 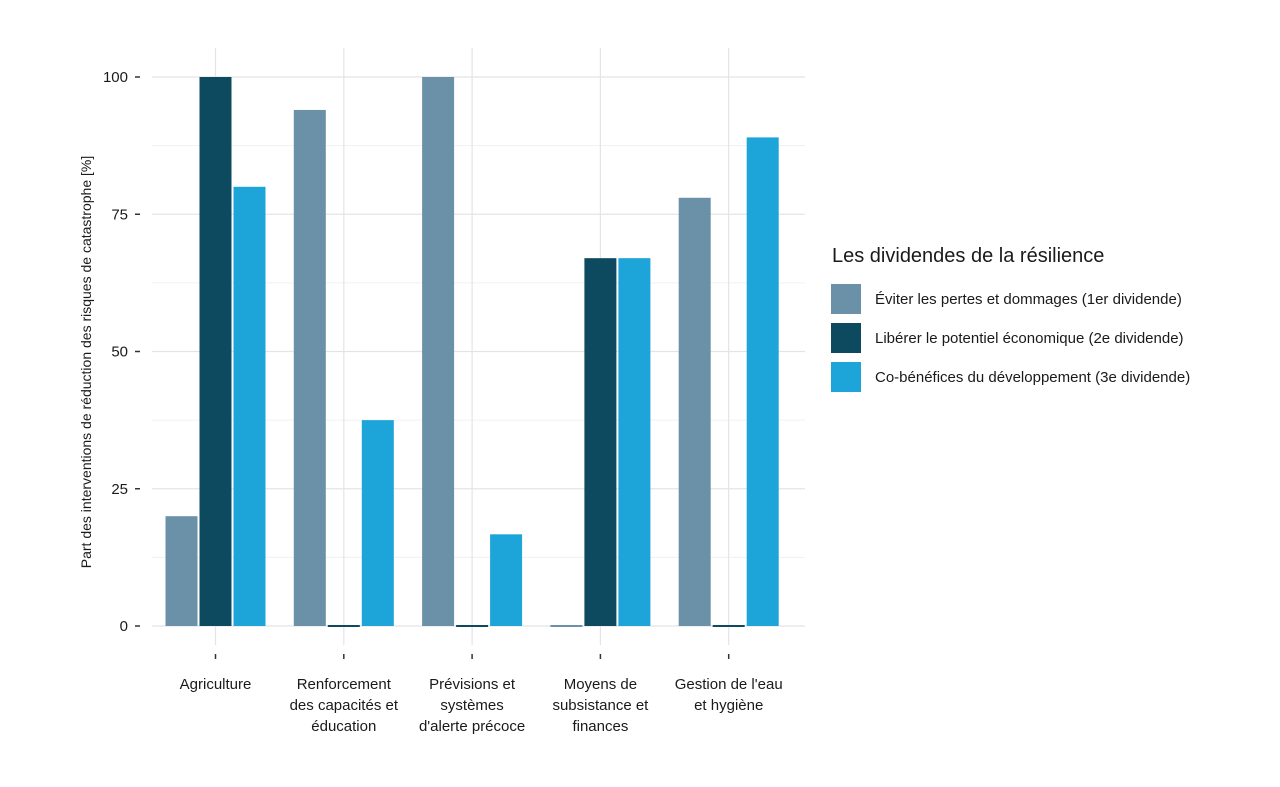 I want to click on y-tick-label: 100, so click(x=115, y=77).